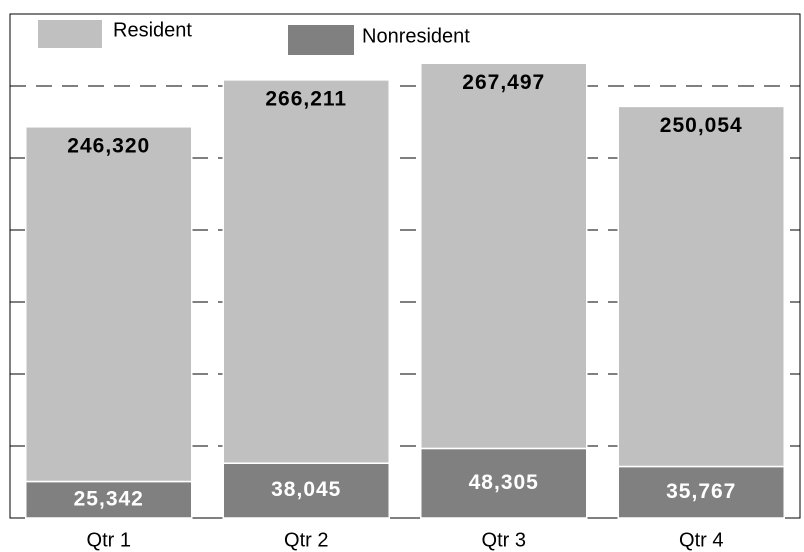  I want to click on value-label: 25,342, so click(109, 498).